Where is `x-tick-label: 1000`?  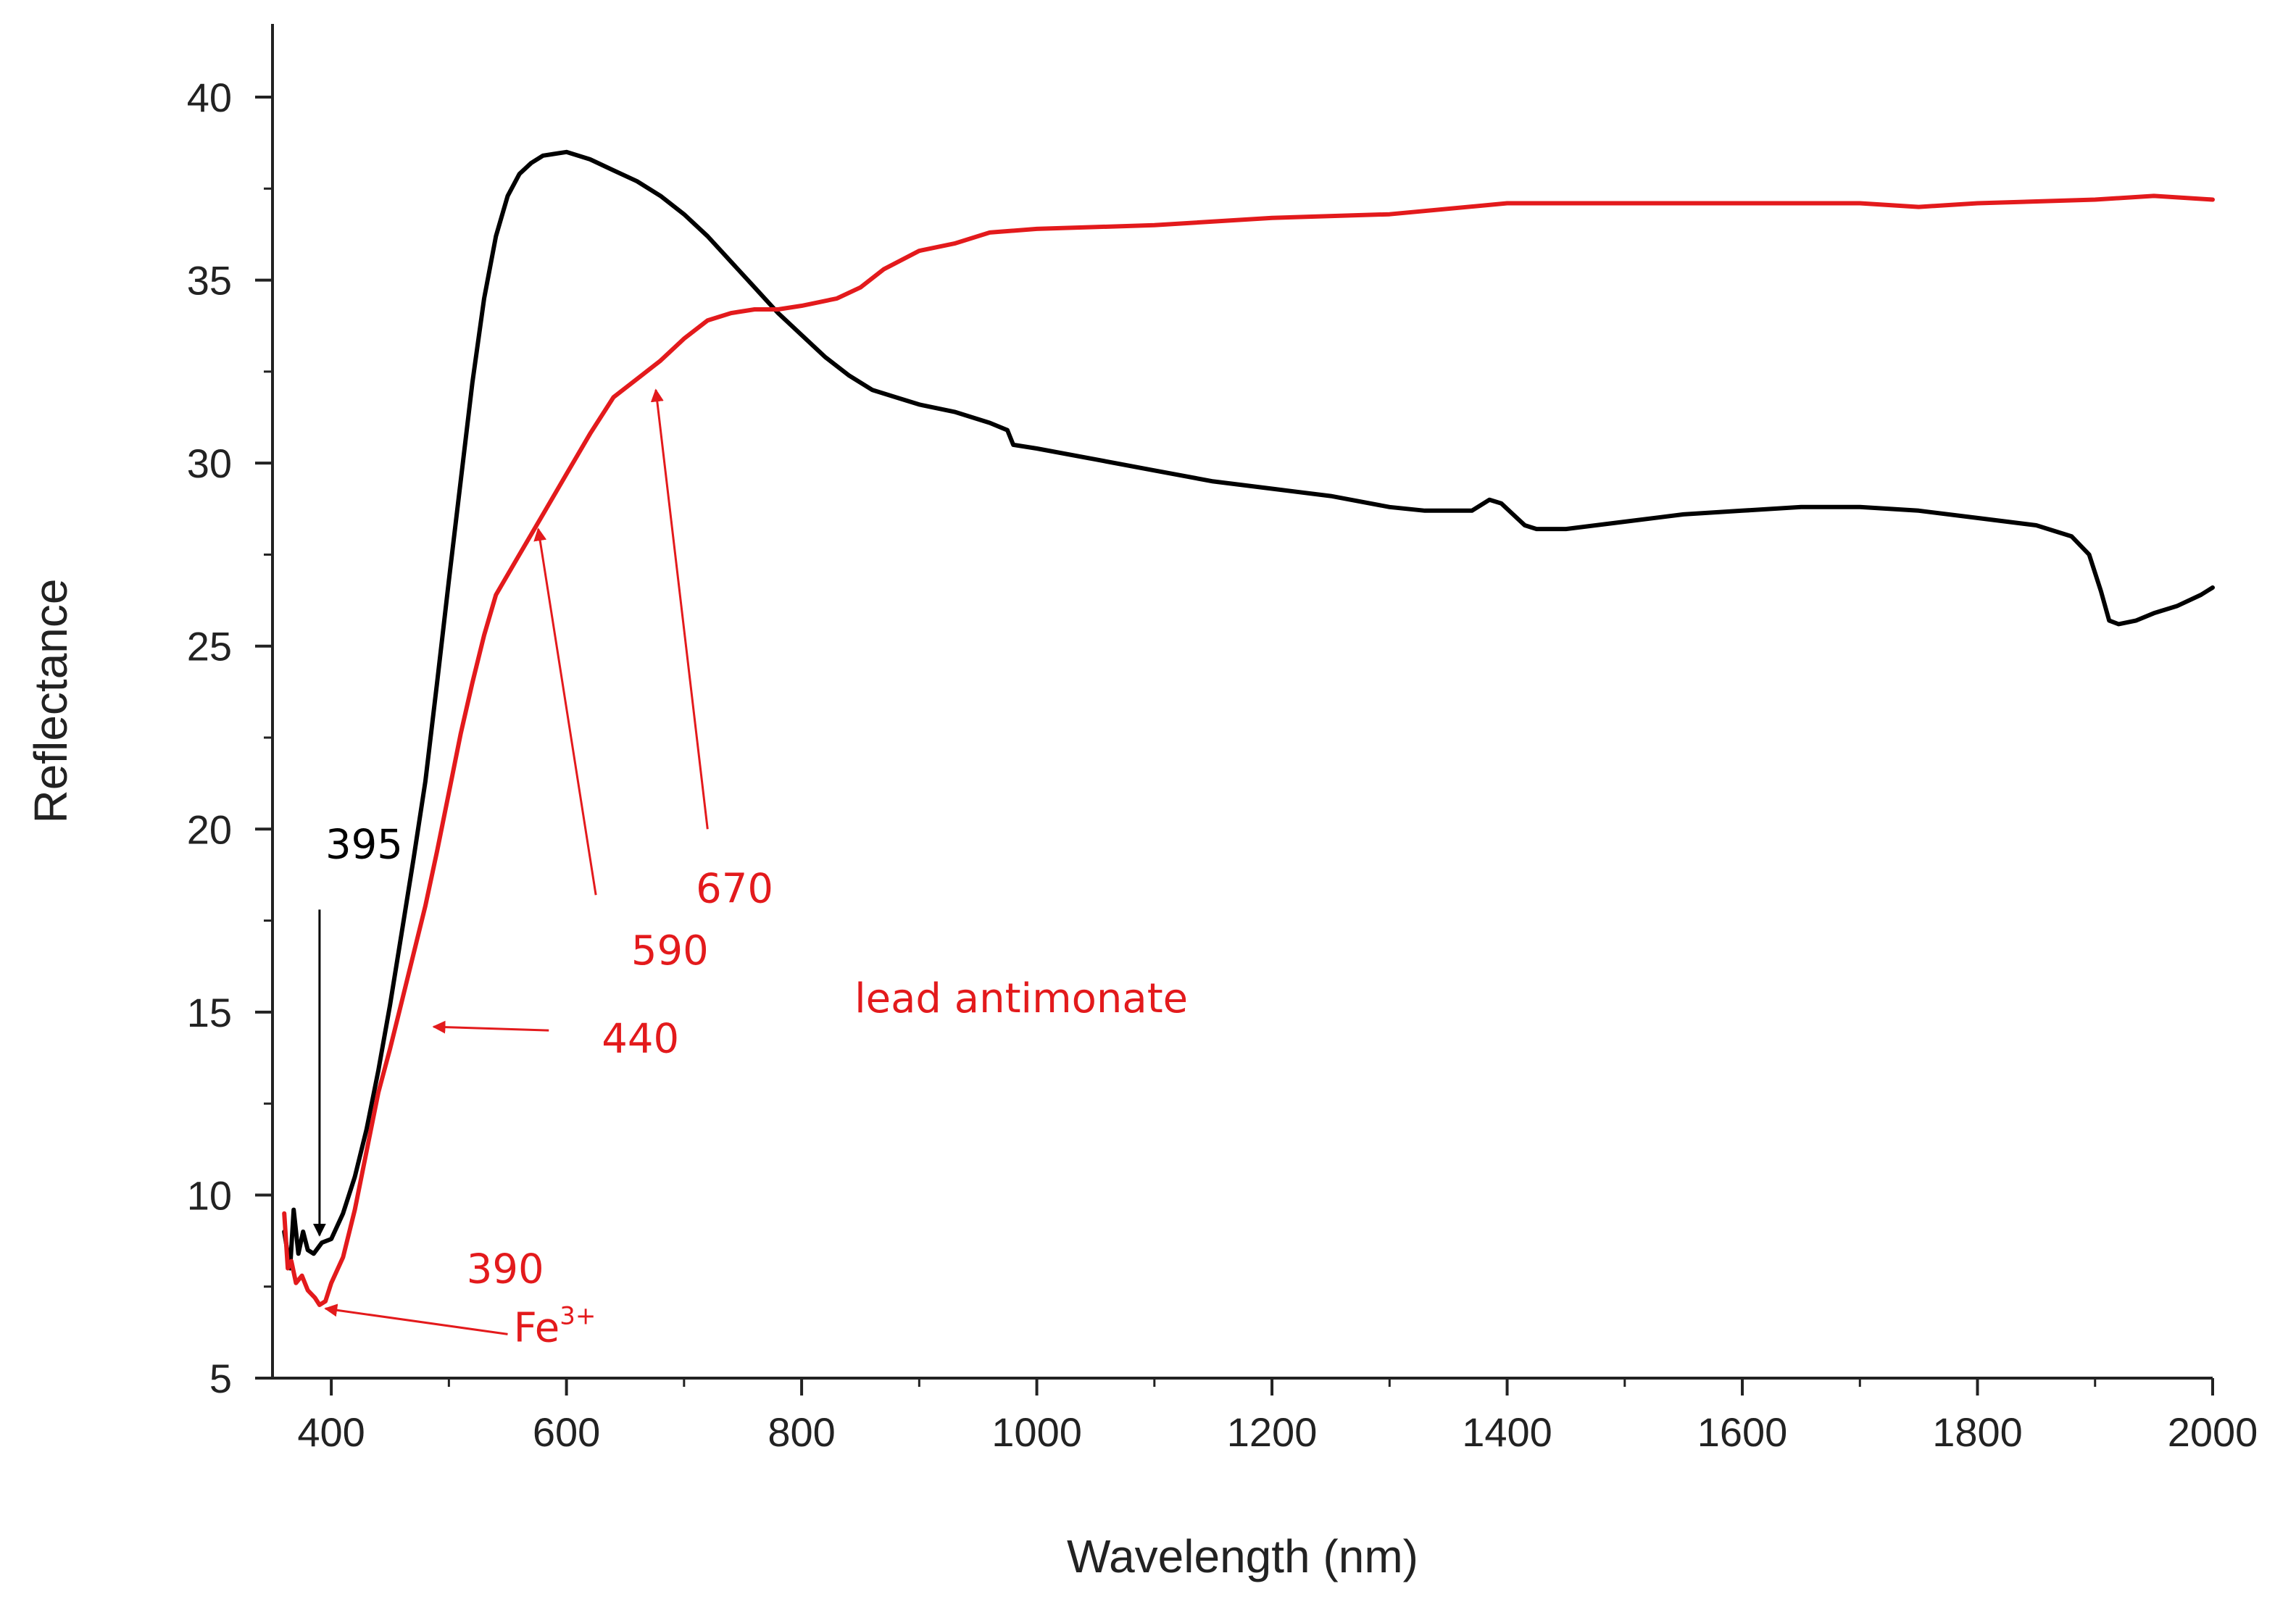
x-tick-label: 1000 is located at coordinates (1036, 1432).